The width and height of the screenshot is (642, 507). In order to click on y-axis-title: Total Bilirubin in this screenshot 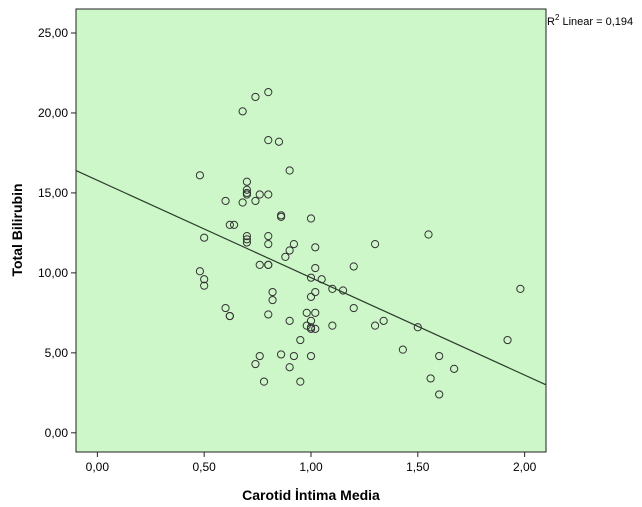, I will do `click(17, 229)`.